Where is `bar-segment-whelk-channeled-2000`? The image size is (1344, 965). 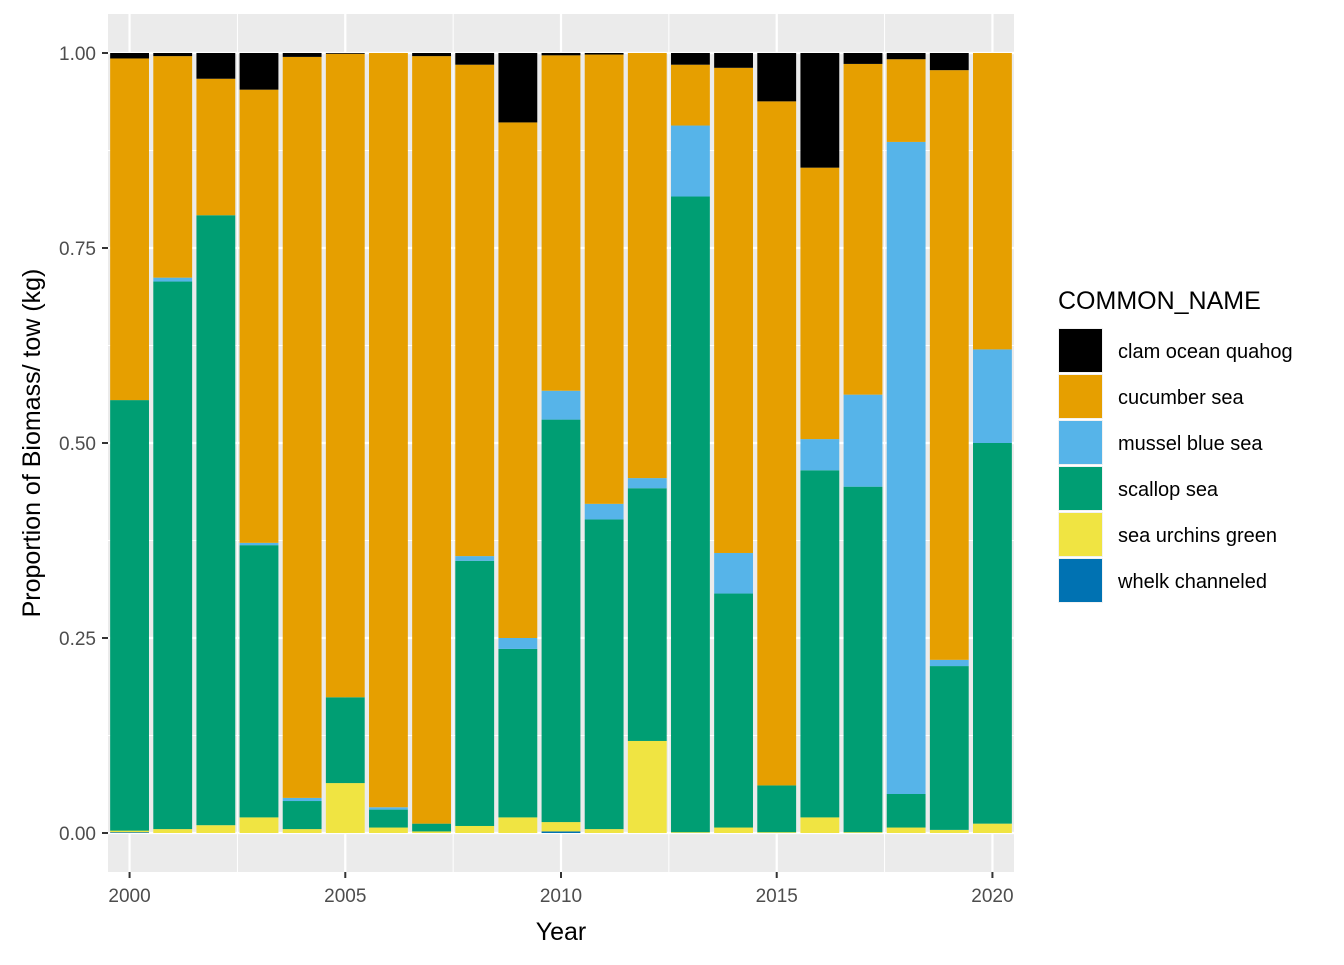 bar-segment-whelk-channeled-2000 is located at coordinates (129, 832).